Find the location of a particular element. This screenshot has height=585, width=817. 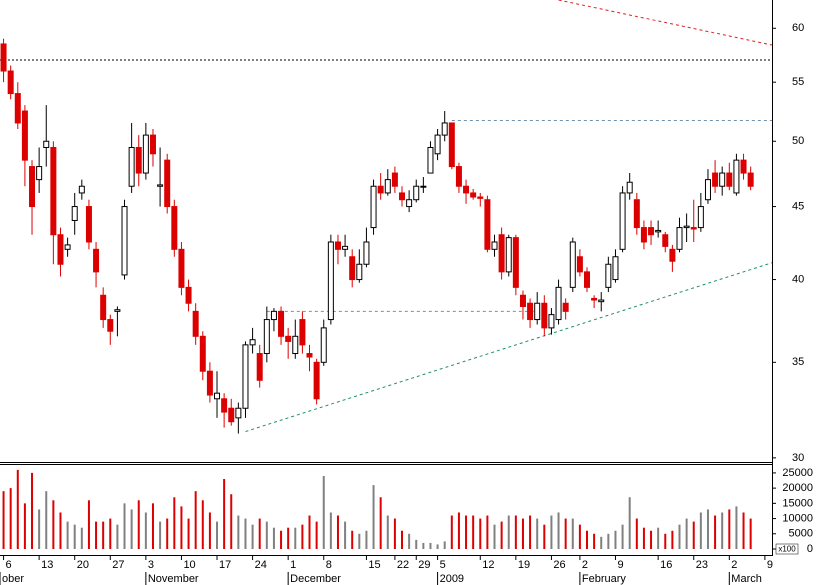

x-tick-label: 6 is located at coordinates (9, 565).